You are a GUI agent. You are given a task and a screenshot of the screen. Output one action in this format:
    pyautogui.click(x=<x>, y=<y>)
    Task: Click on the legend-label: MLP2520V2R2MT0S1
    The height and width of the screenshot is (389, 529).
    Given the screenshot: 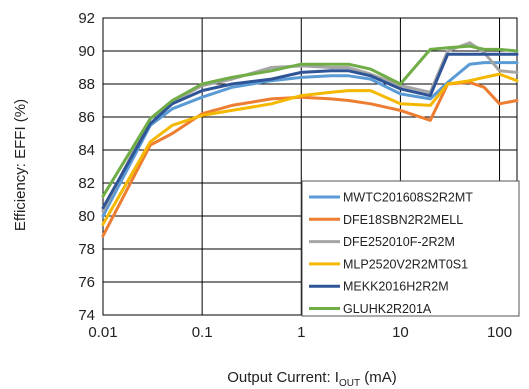 What is the action you would take?
    pyautogui.click(x=405, y=264)
    